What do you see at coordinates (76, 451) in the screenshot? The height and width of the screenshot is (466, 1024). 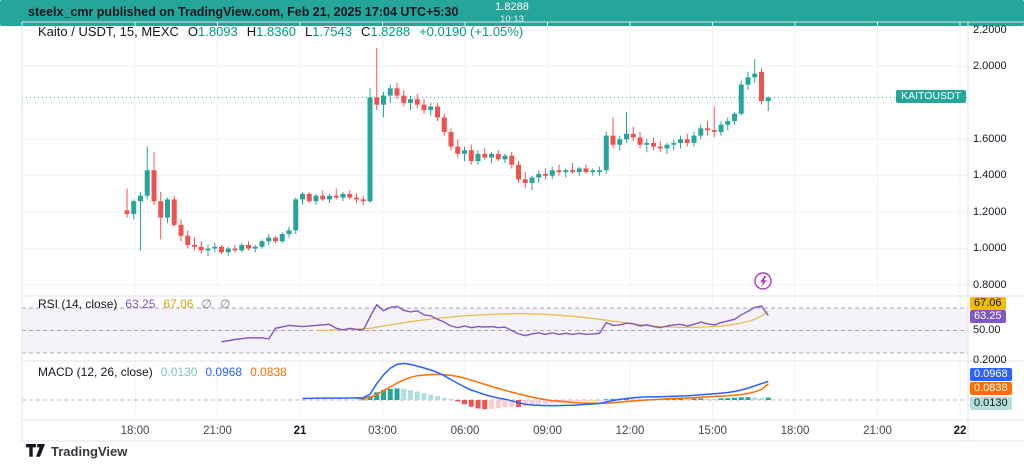 I see `tradingview-logo: TradingView` at bounding box center [76, 451].